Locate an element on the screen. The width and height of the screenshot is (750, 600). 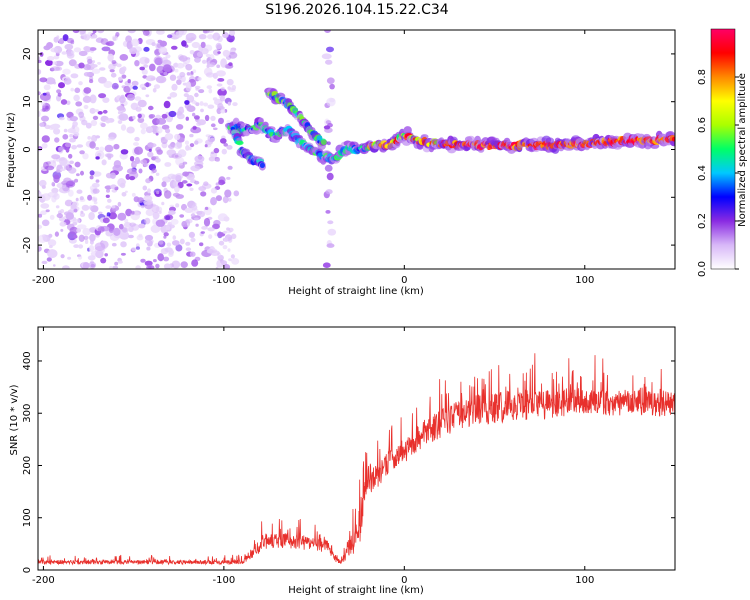
snr-x-axis-title: Height of straight line (km) is located at coordinates (356, 590).